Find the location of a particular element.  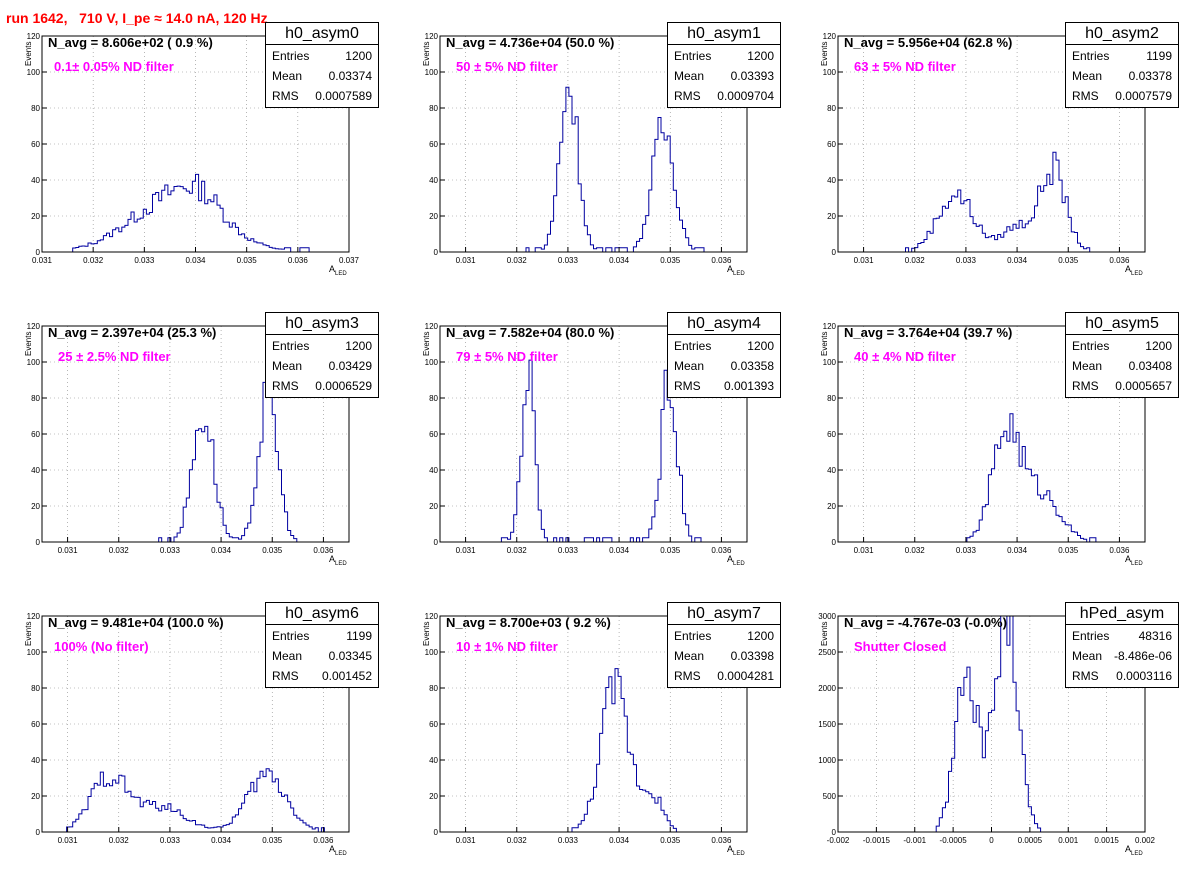

filter-annotation: 40 ± 4% ND filter is located at coordinates (905, 356).